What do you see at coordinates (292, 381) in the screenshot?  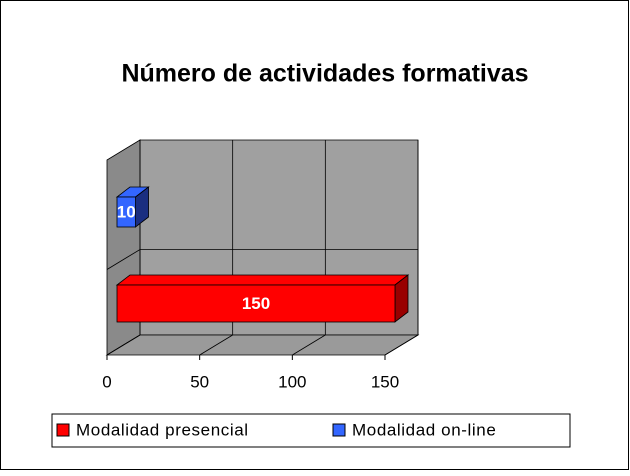 I see `x-tick-label: 100` at bounding box center [292, 381].